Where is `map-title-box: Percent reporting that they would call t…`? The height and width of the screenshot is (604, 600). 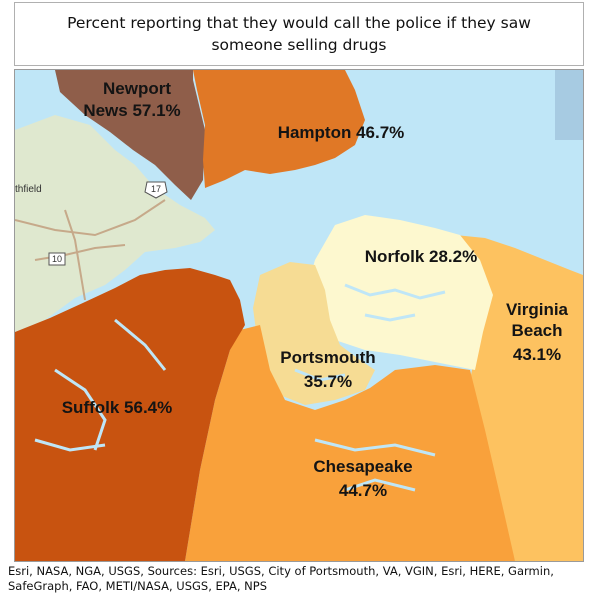 map-title-box: Percent reporting that they would call t… is located at coordinates (299, 34).